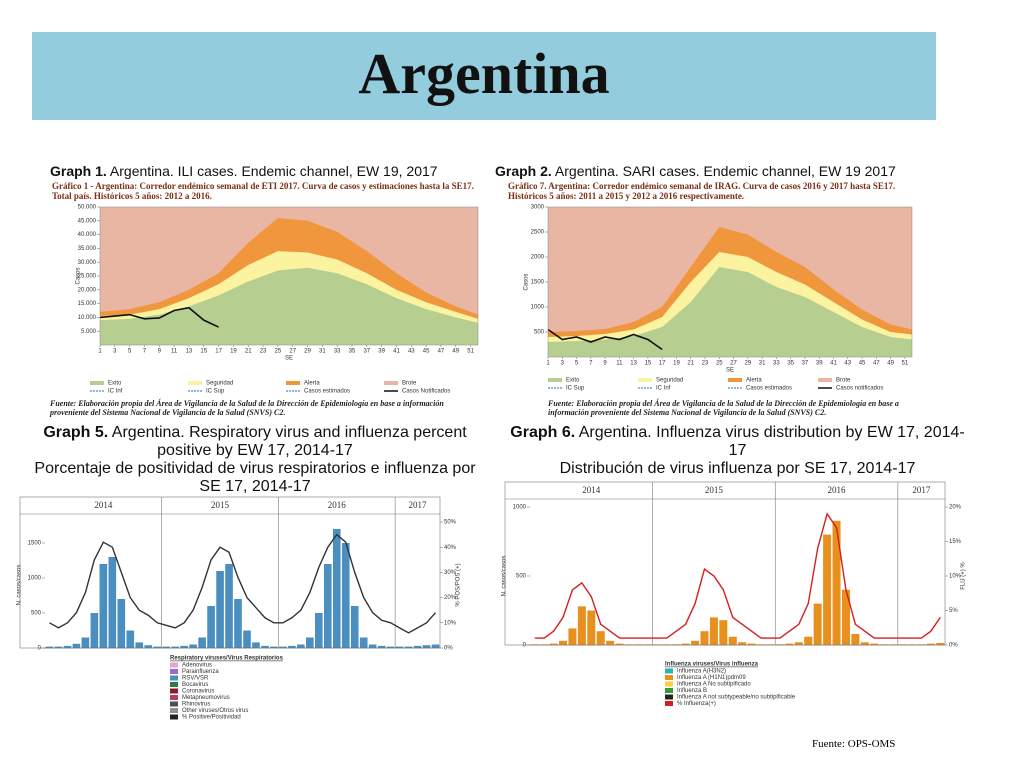 The height and width of the screenshot is (768, 1024). What do you see at coordinates (426, 392) in the screenshot?
I see `legend-label: Casos Notificados` at bounding box center [426, 392].